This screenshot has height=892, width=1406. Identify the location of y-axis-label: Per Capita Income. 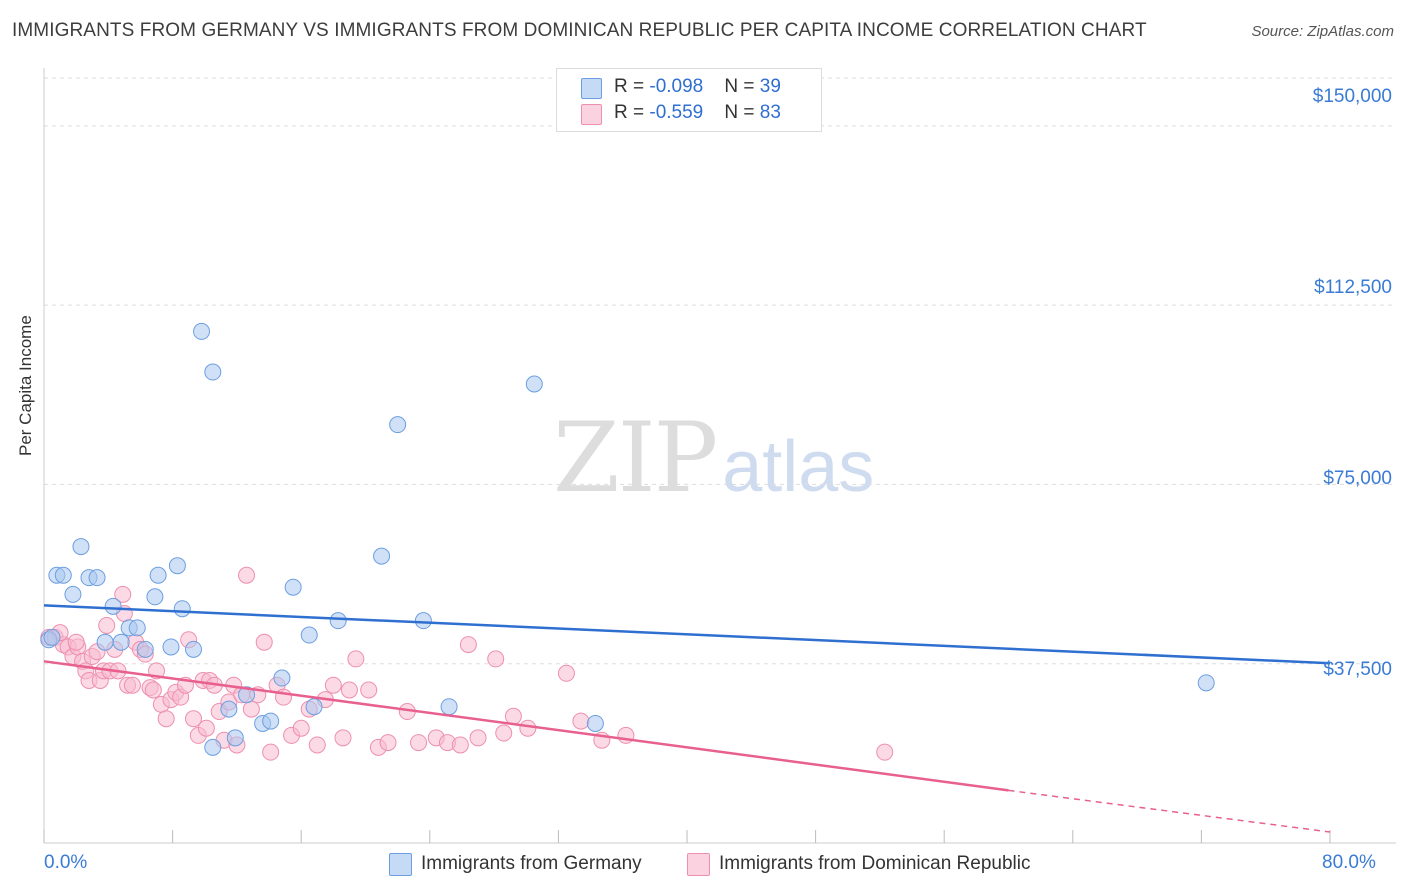
(25, 385).